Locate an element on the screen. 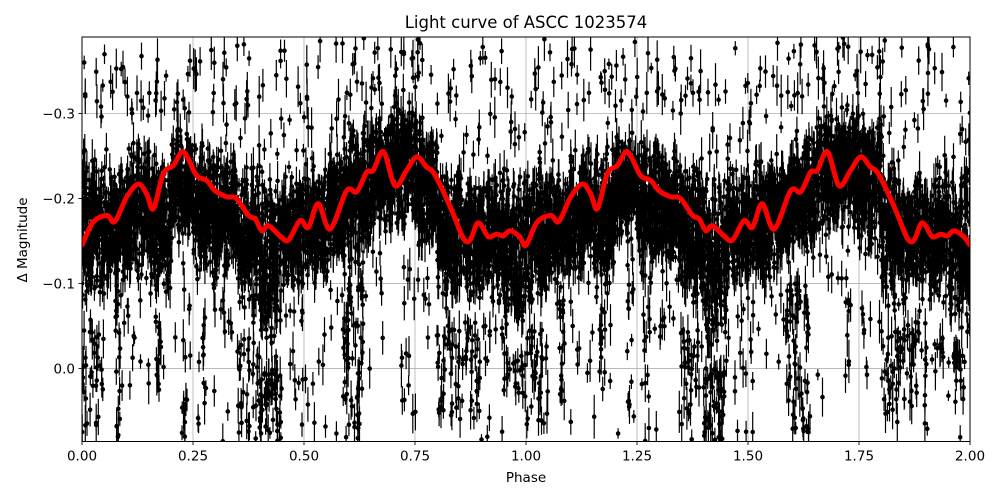 This screenshot has height=500, width=1000. x-tick-label: 1.00 is located at coordinates (526, 457).